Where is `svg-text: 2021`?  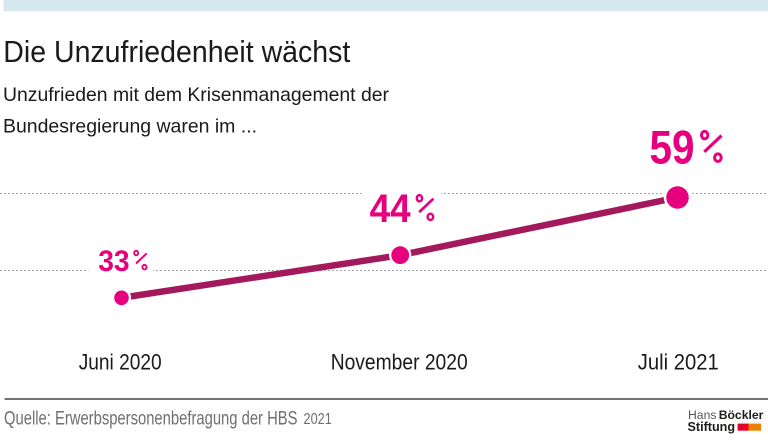 svg-text: 2021 is located at coordinates (318, 419).